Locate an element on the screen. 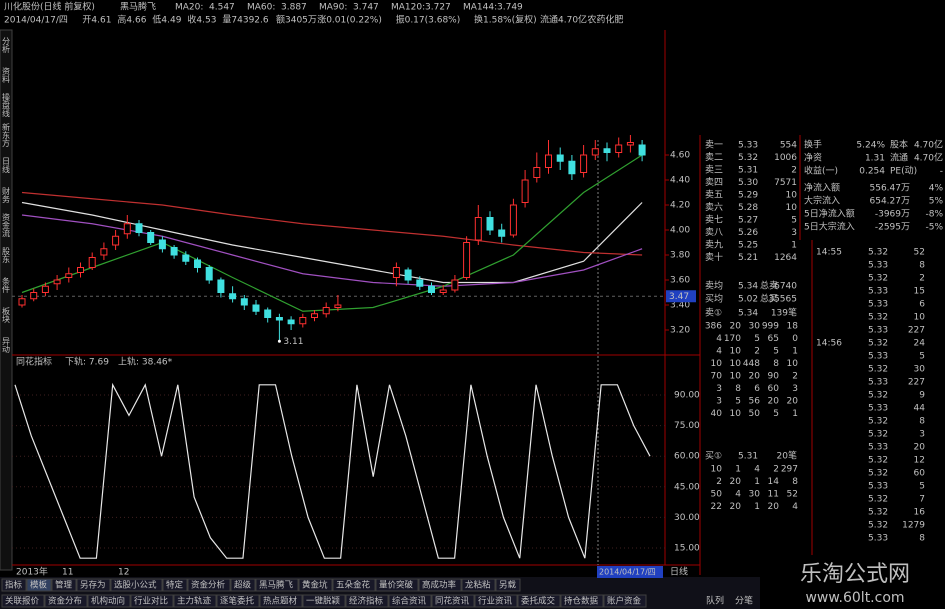  queue-volume: 170 is located at coordinates (732, 339).